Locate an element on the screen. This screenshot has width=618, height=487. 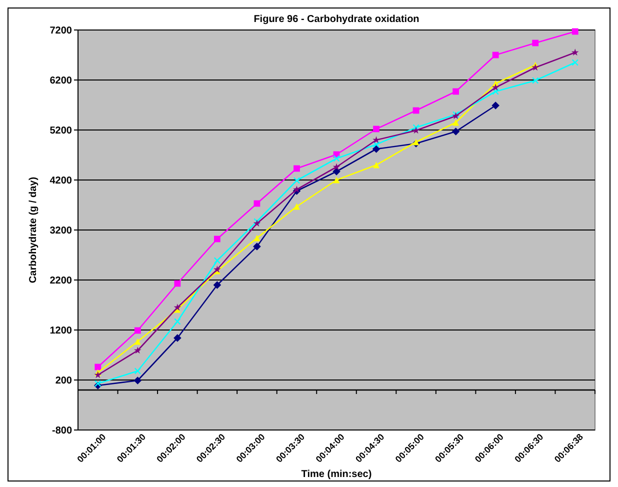
y-tick-label: 200 is located at coordinates (63, 381).